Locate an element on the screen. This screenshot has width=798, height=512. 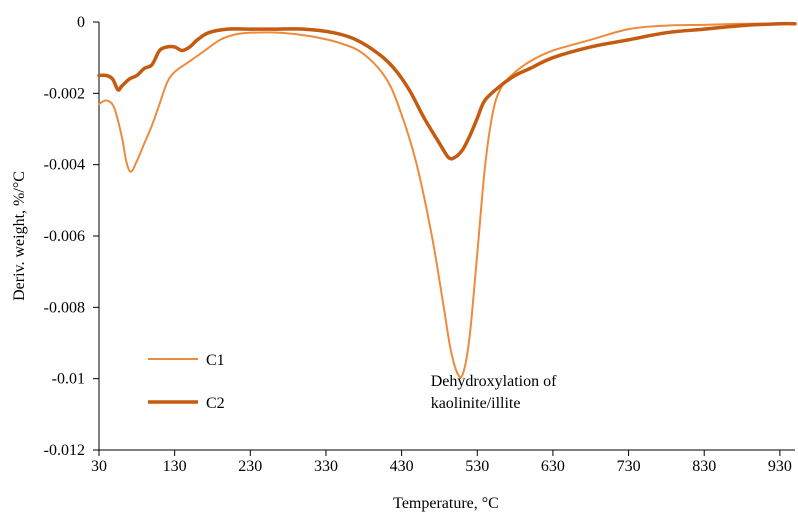
y-tick-label: -0.012 is located at coordinates (64, 450).